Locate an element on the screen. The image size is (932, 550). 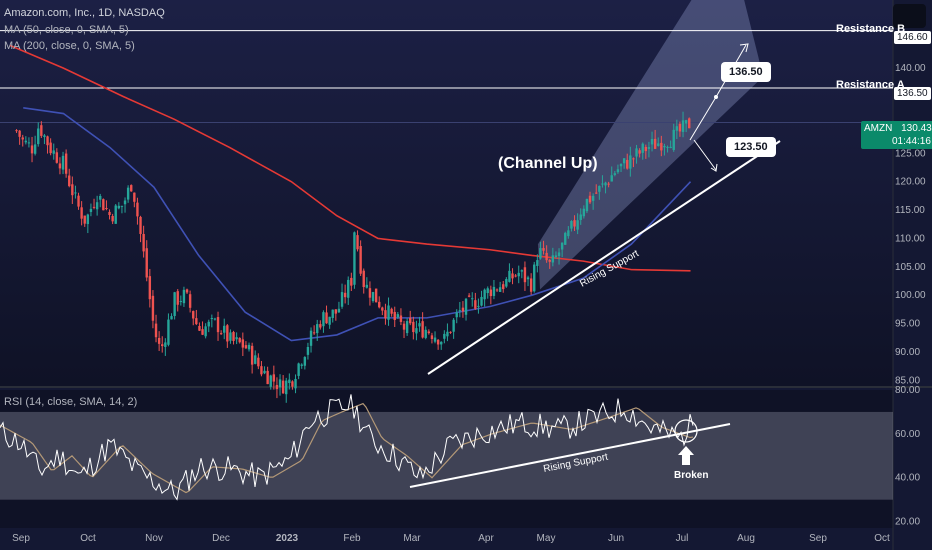
broken-label: Broken is located at coordinates (691, 475).